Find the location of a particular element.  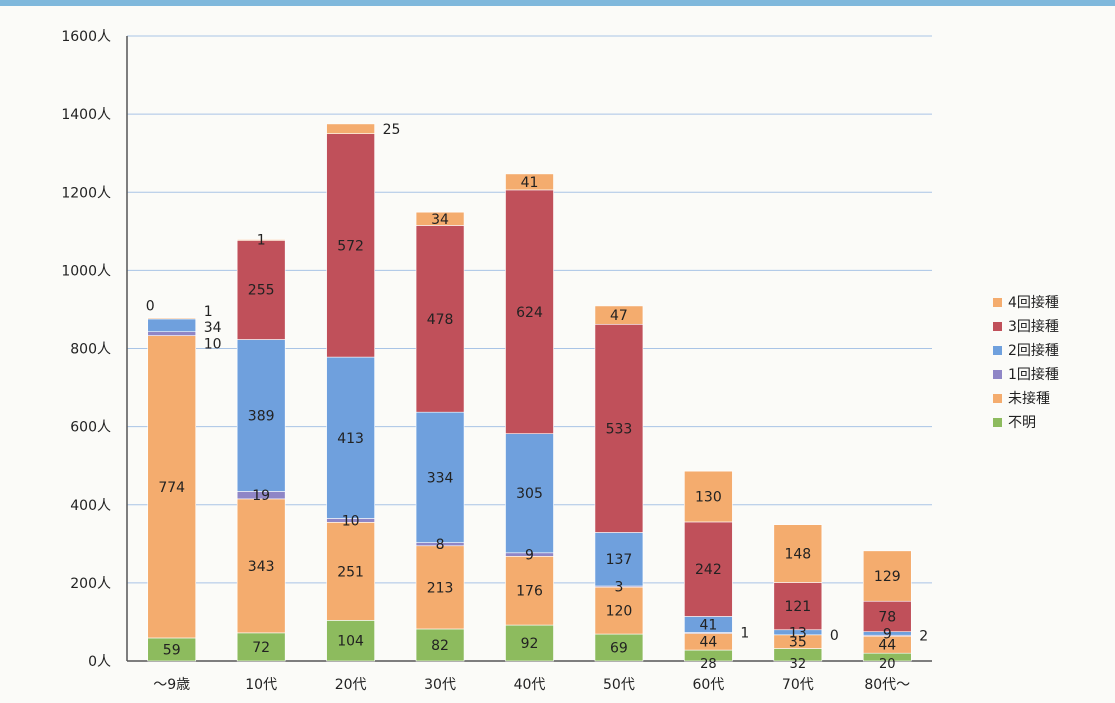

x-tick-label: 40代 is located at coordinates (530, 685).